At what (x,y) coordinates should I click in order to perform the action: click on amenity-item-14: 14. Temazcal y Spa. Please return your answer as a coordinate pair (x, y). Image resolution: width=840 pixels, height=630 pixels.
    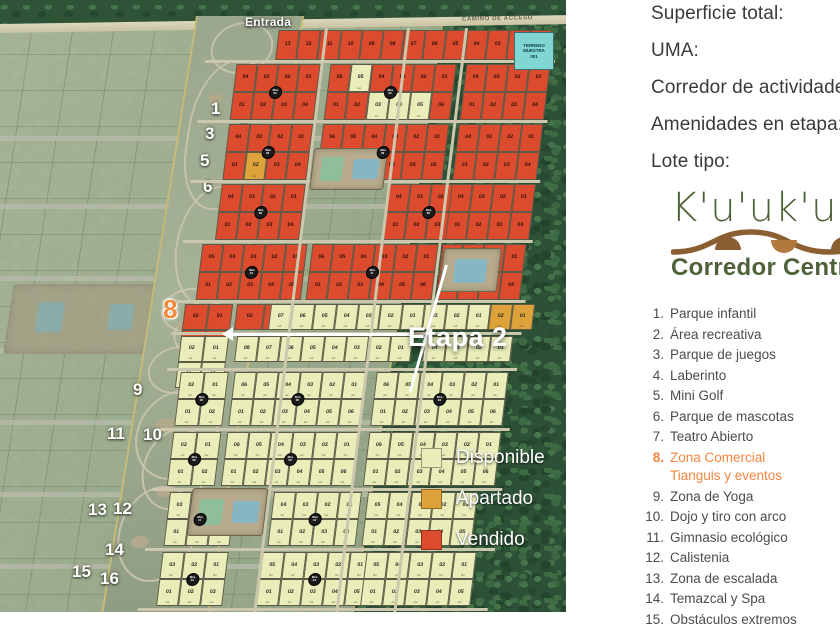
    Looking at the image, I should click on (742, 599).